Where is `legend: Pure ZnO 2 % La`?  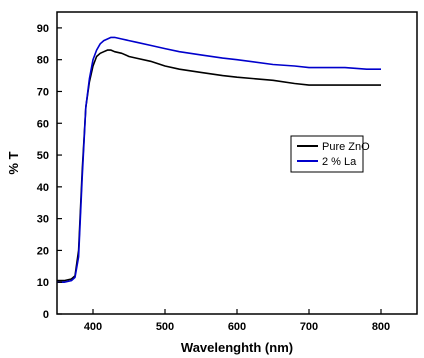
legend: Pure ZnO 2 % La is located at coordinates (330, 154).